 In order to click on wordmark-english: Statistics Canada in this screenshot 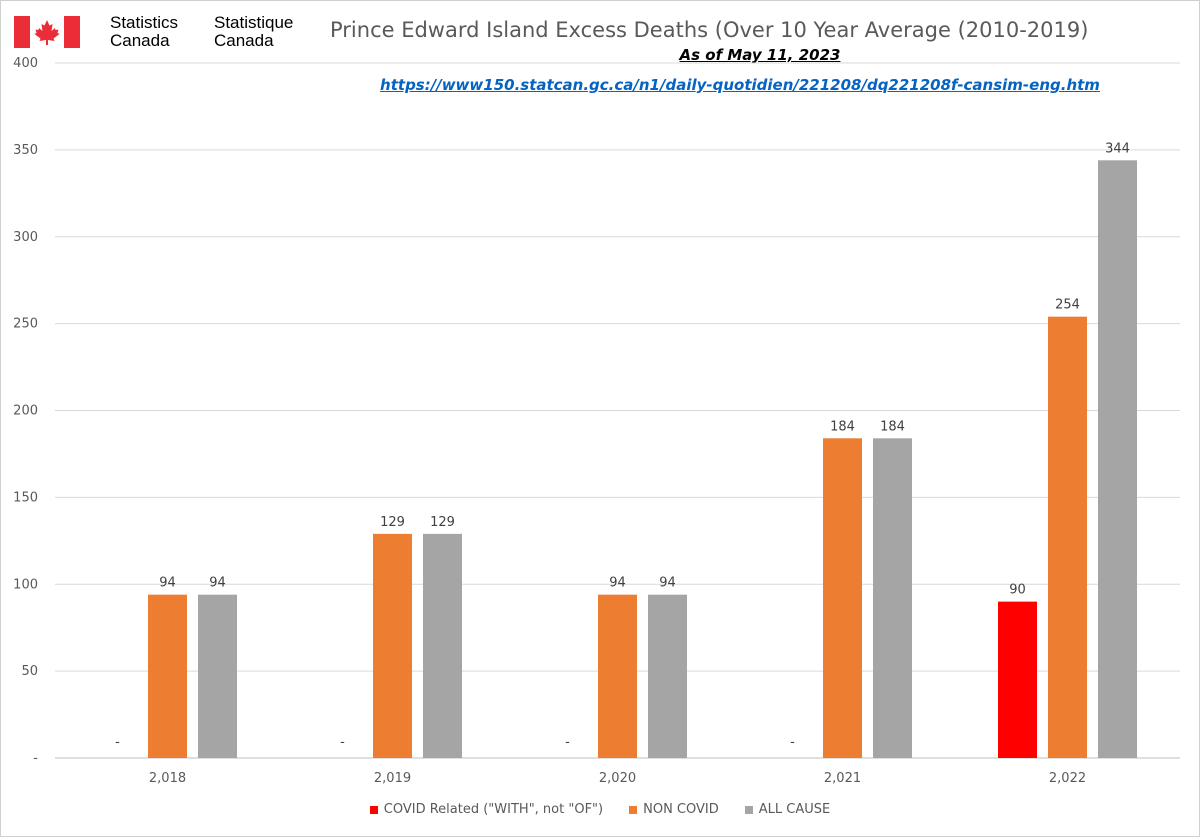, I will do `click(155, 32)`.